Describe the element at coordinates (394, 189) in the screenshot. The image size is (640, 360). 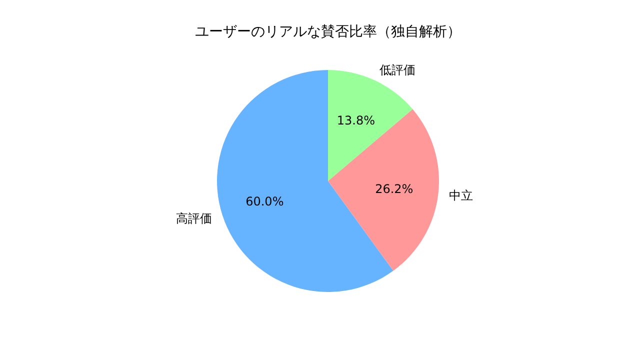
I see `data-label: 26.2%` at that location.